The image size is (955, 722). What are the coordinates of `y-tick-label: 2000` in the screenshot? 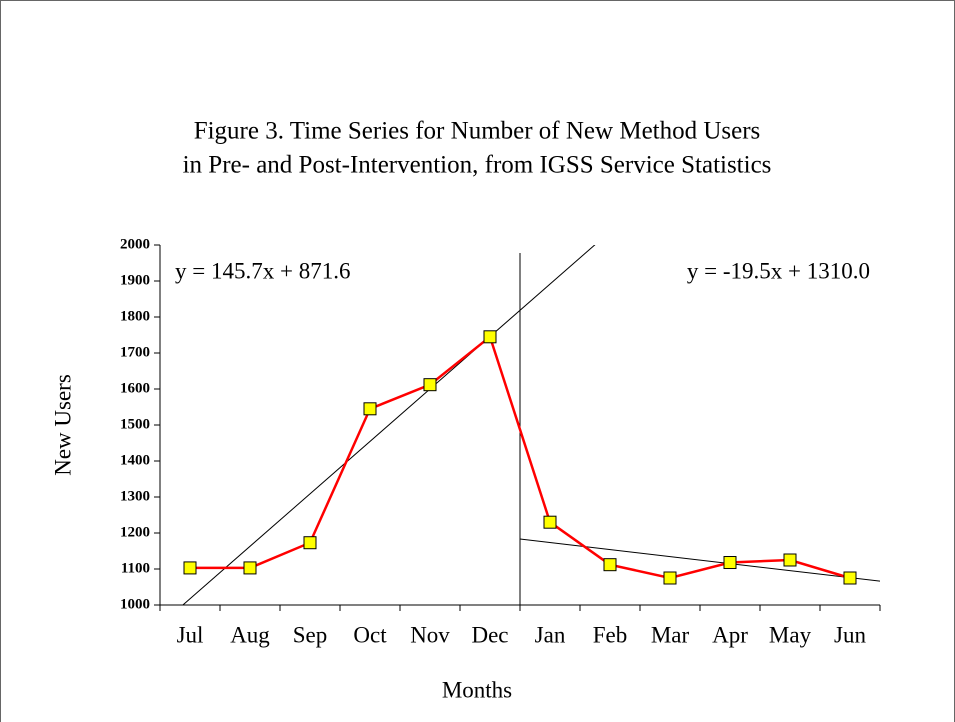 It's located at (135, 244).